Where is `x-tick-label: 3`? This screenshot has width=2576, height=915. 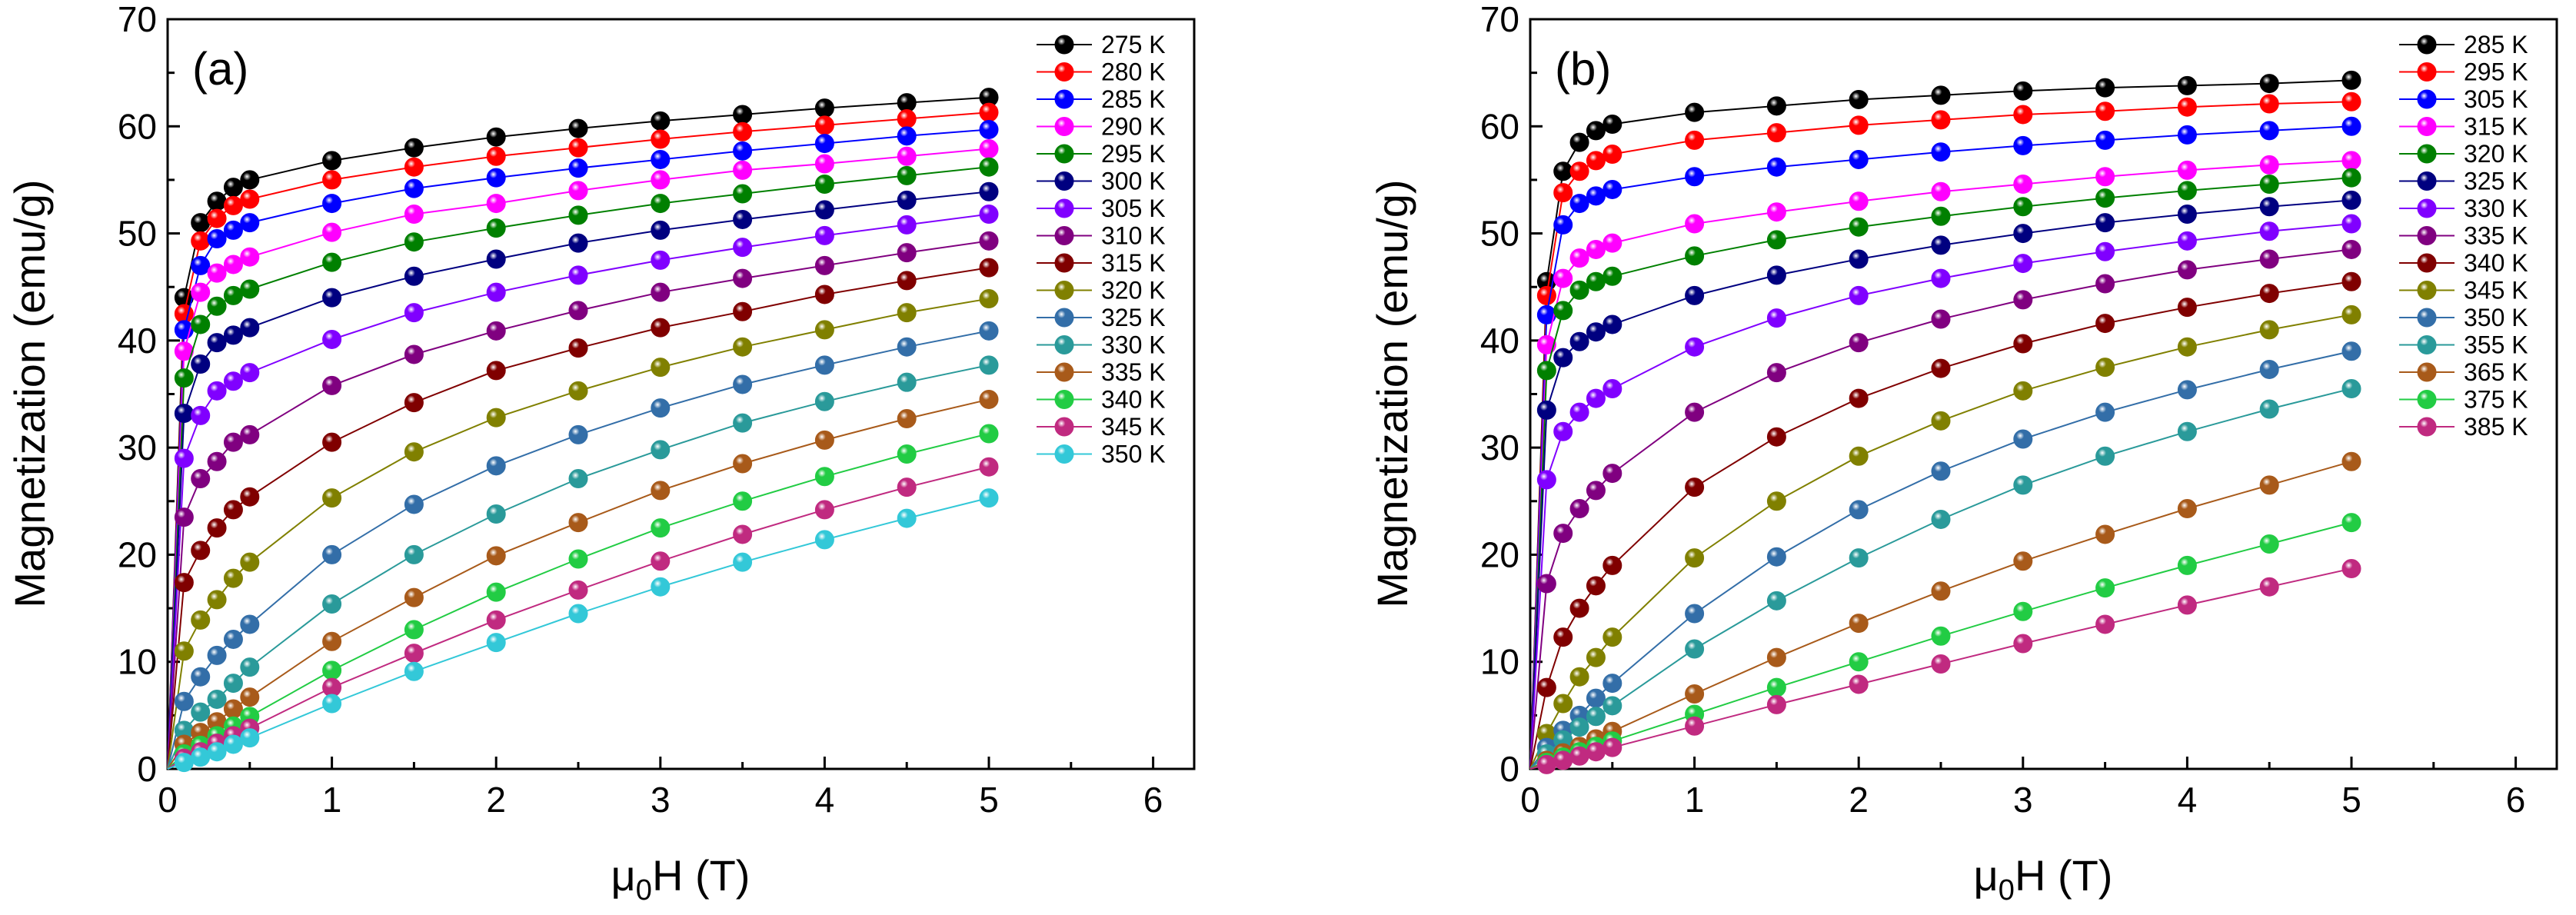
x-tick-label: 3 is located at coordinates (661, 800).